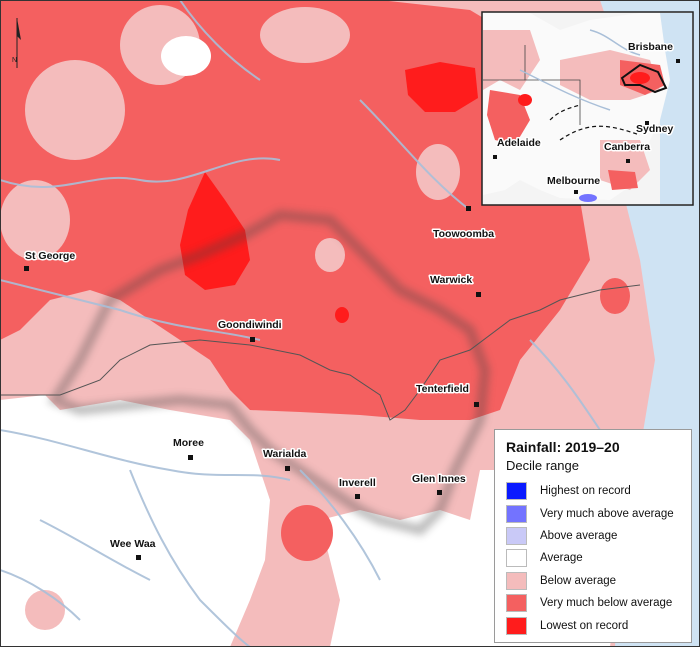  Describe the element at coordinates (357, 483) in the screenshot. I see `town-label: Inverell` at that location.